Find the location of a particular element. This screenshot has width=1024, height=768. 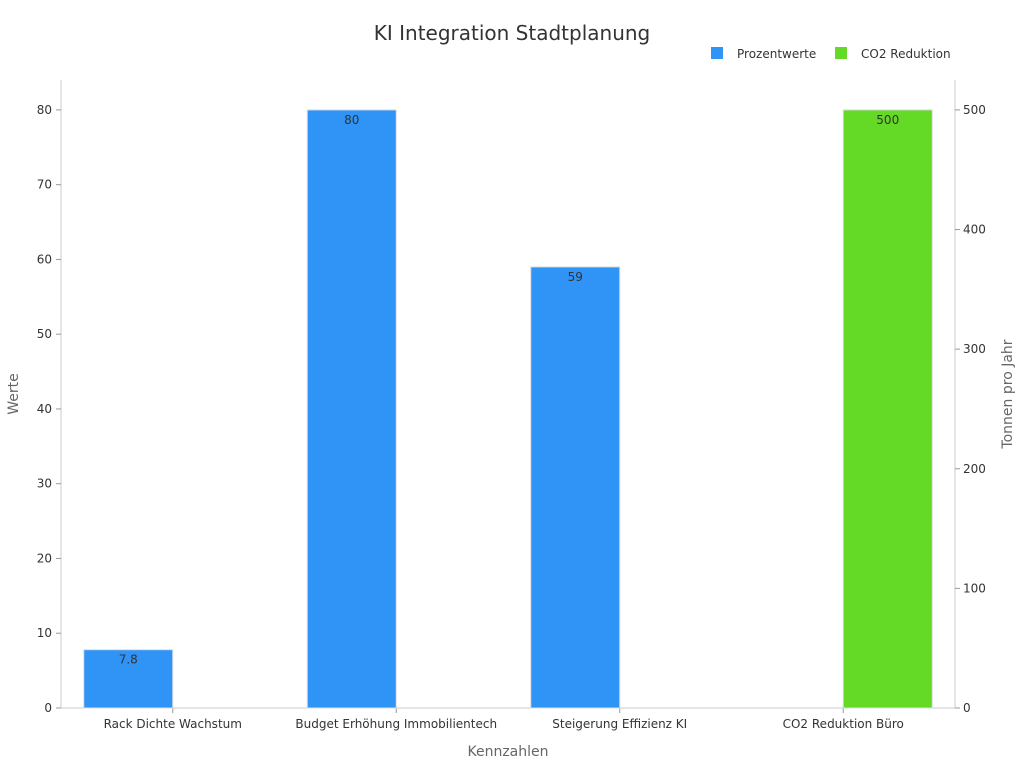

legend: Prozentwerte CO2 Reduktion is located at coordinates (831, 54).